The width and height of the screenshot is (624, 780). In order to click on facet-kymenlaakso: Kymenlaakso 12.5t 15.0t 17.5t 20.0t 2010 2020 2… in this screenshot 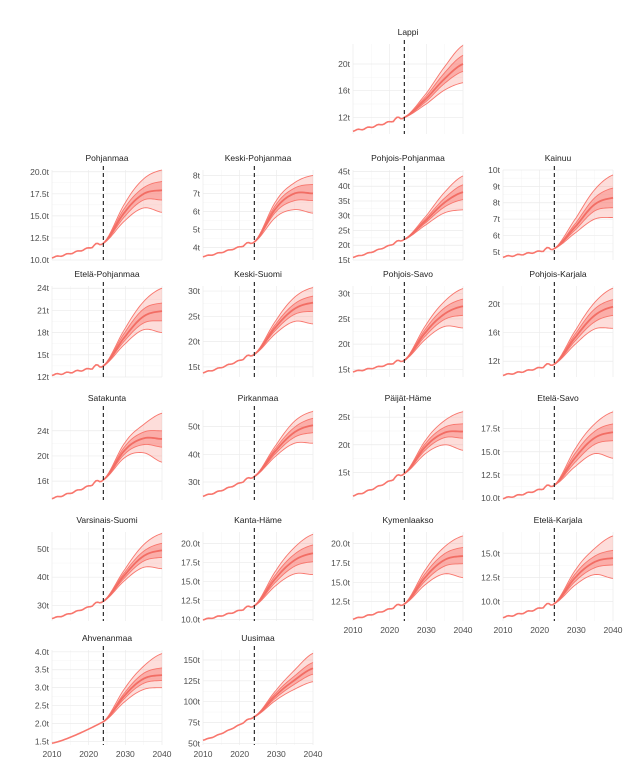, I will do `click(402, 575)`.